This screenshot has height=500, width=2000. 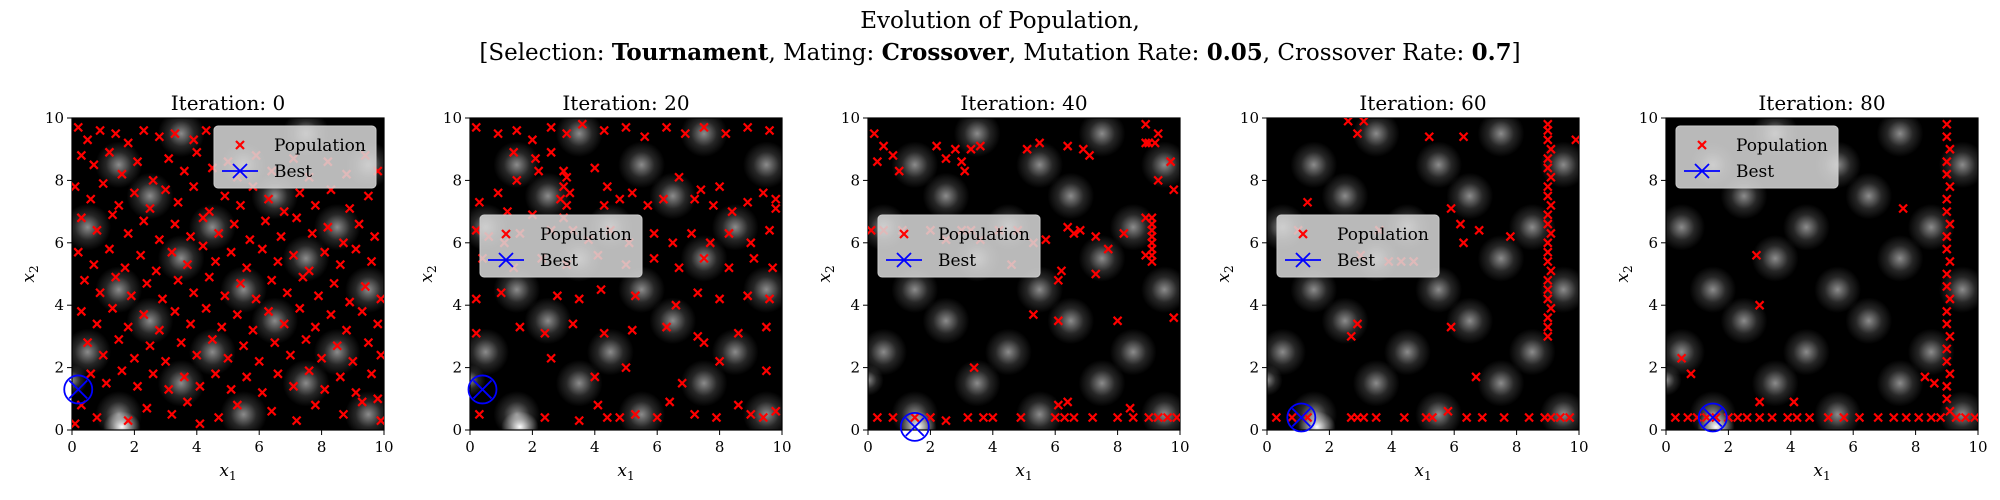 What do you see at coordinates (1024, 274) in the screenshot?
I see `plot-frame` at bounding box center [1024, 274].